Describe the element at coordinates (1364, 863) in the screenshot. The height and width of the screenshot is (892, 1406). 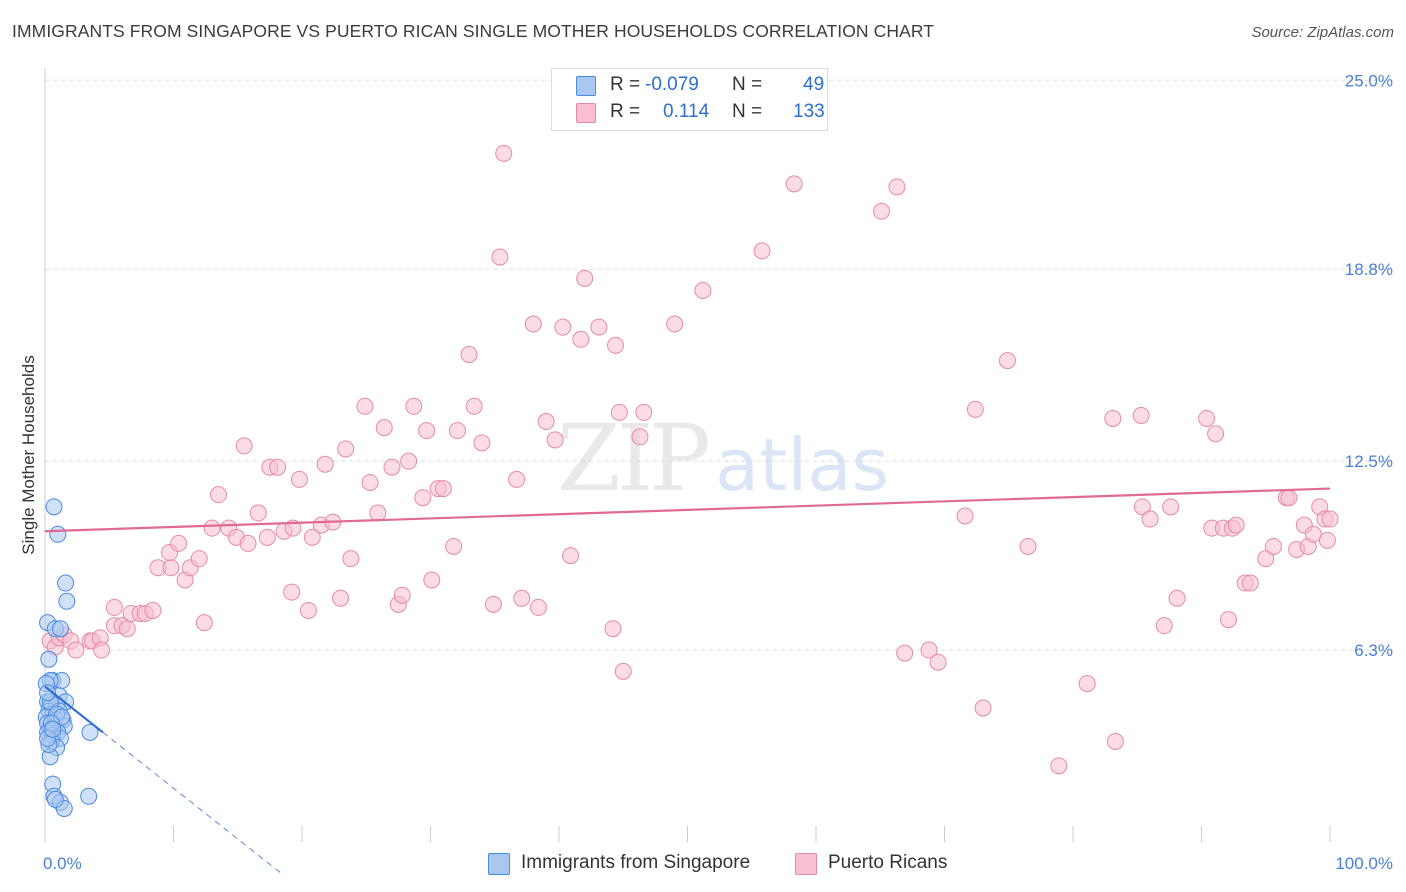
I see `x-tick-label: 100.0%` at that location.